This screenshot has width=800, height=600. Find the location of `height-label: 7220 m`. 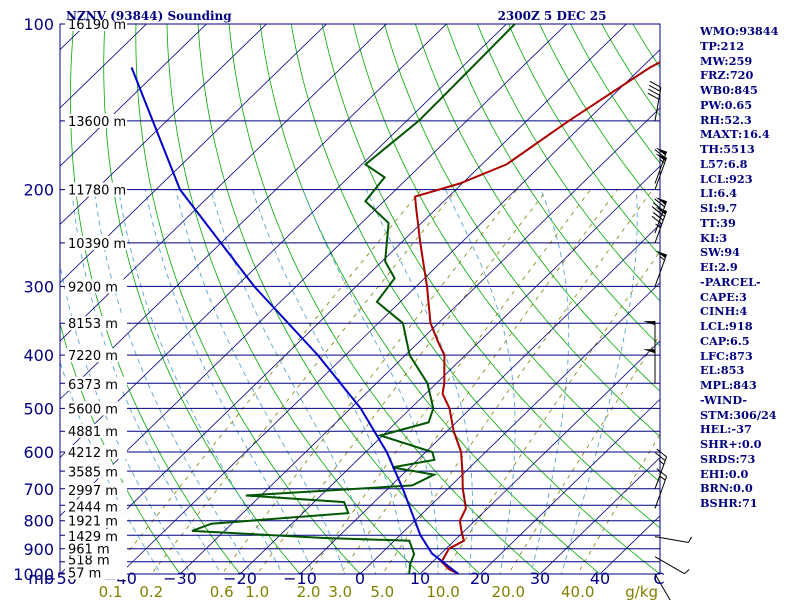

height-label: 7220 m is located at coordinates (93, 356).